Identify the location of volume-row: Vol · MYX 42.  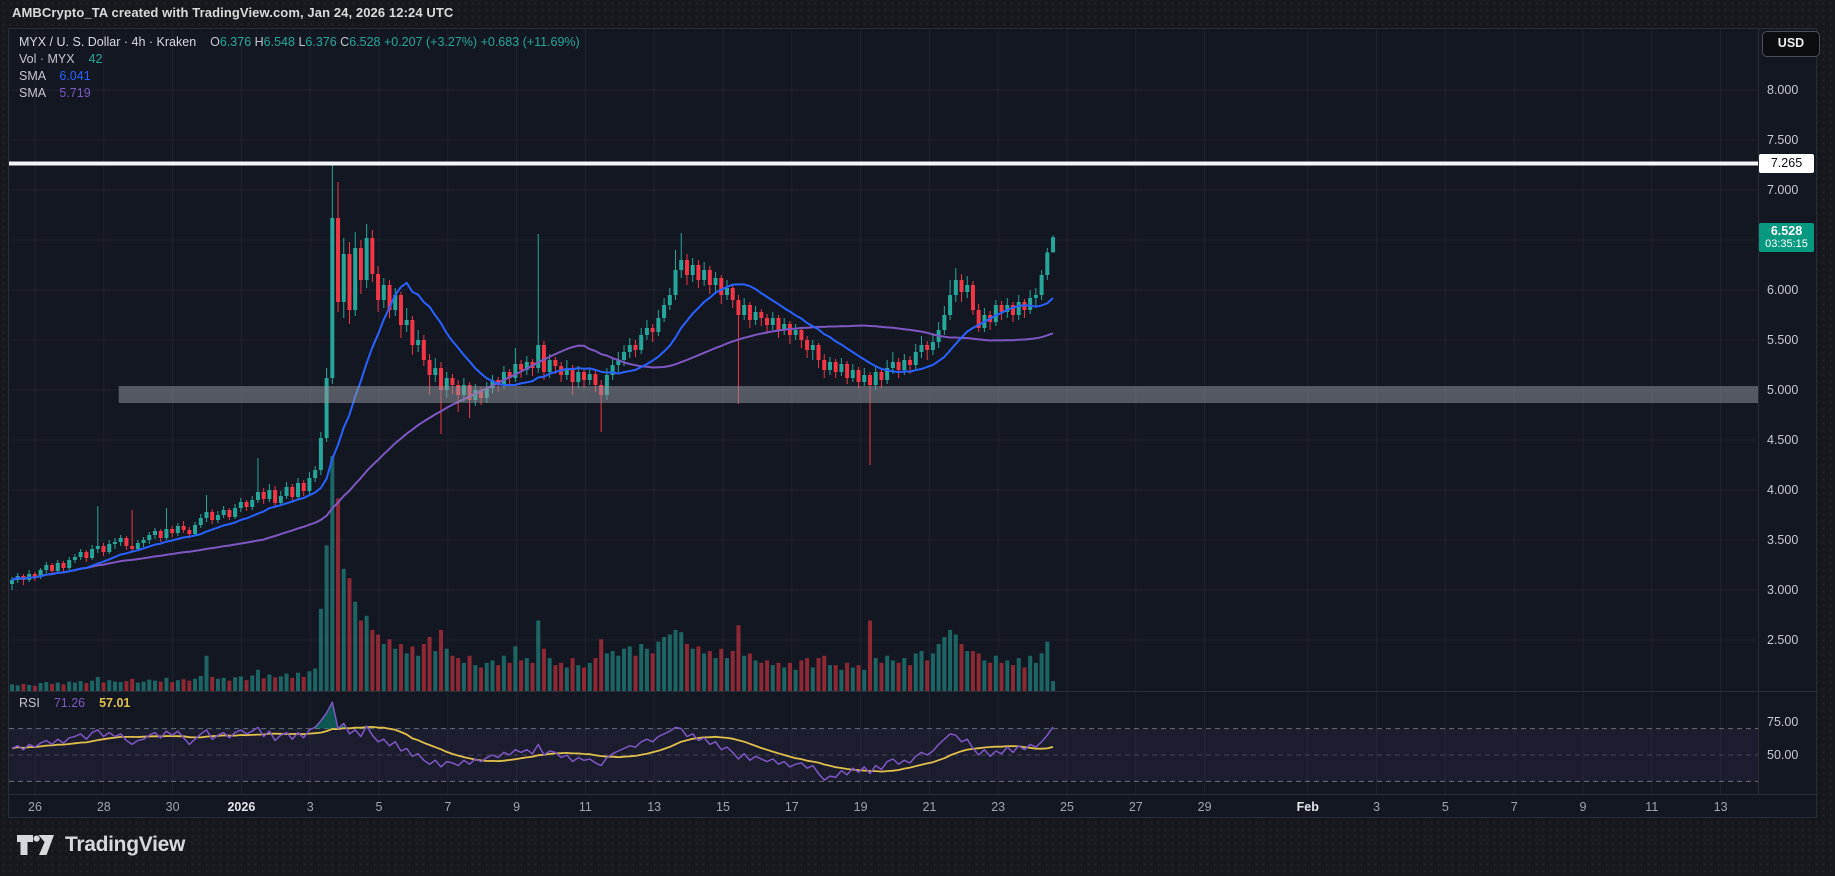
(299, 59).